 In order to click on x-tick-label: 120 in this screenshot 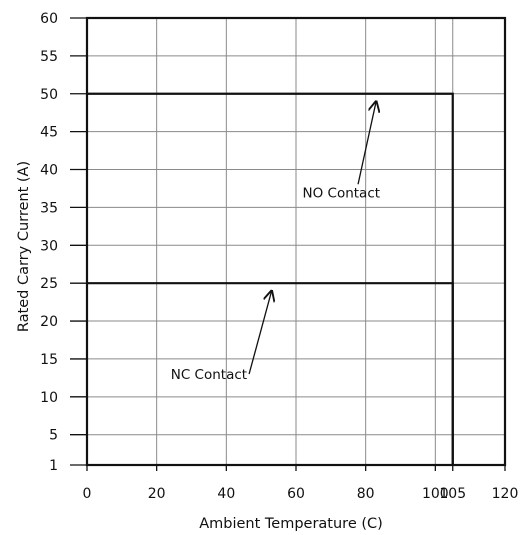, I will do `click(505, 494)`.